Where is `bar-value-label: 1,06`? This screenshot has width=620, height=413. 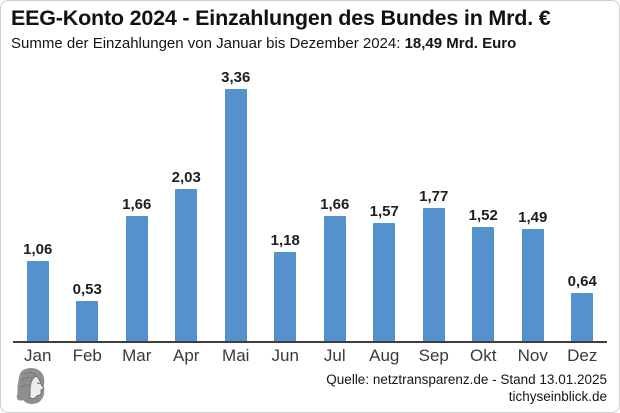
bar-value-label: 1,06 is located at coordinates (38, 249).